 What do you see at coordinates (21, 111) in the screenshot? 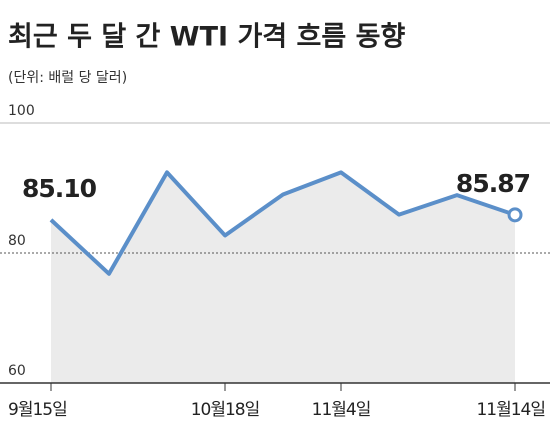
I see `y-tick-label: 100` at bounding box center [21, 111].